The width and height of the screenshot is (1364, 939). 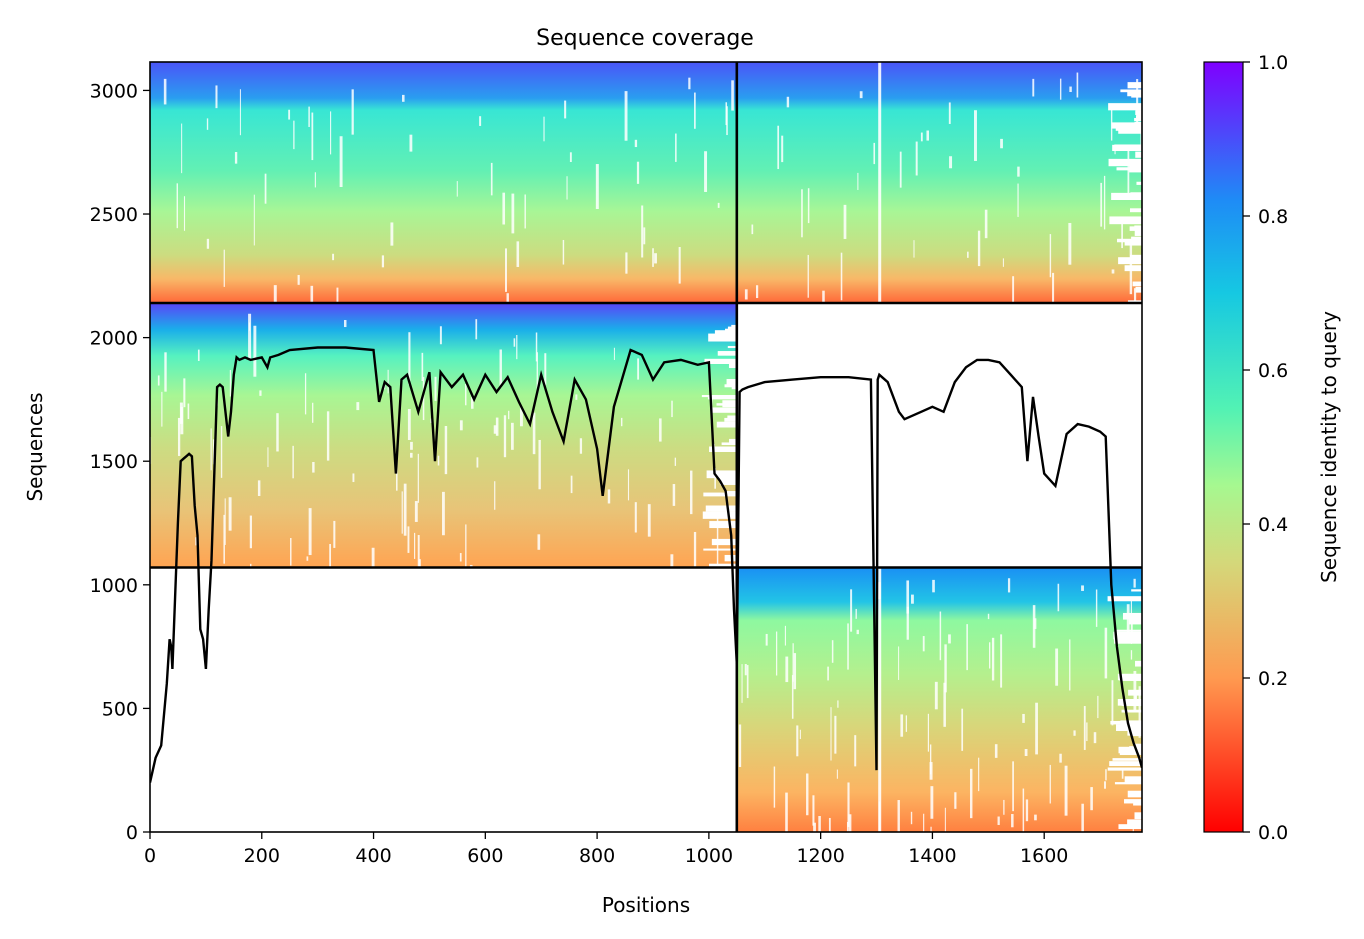 I want to click on colorbar, so click(x=1223, y=447).